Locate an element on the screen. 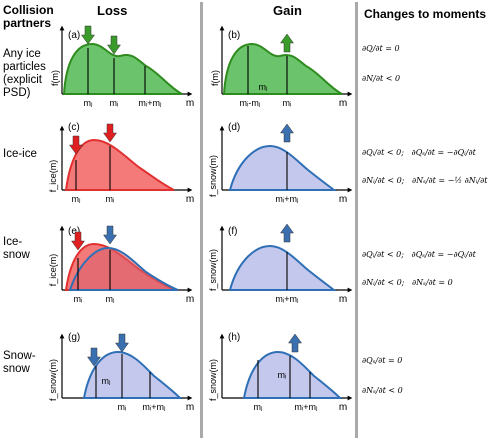 The width and height of the screenshot is (500, 440). panel-h-xlabel: m is located at coordinates (343, 407).